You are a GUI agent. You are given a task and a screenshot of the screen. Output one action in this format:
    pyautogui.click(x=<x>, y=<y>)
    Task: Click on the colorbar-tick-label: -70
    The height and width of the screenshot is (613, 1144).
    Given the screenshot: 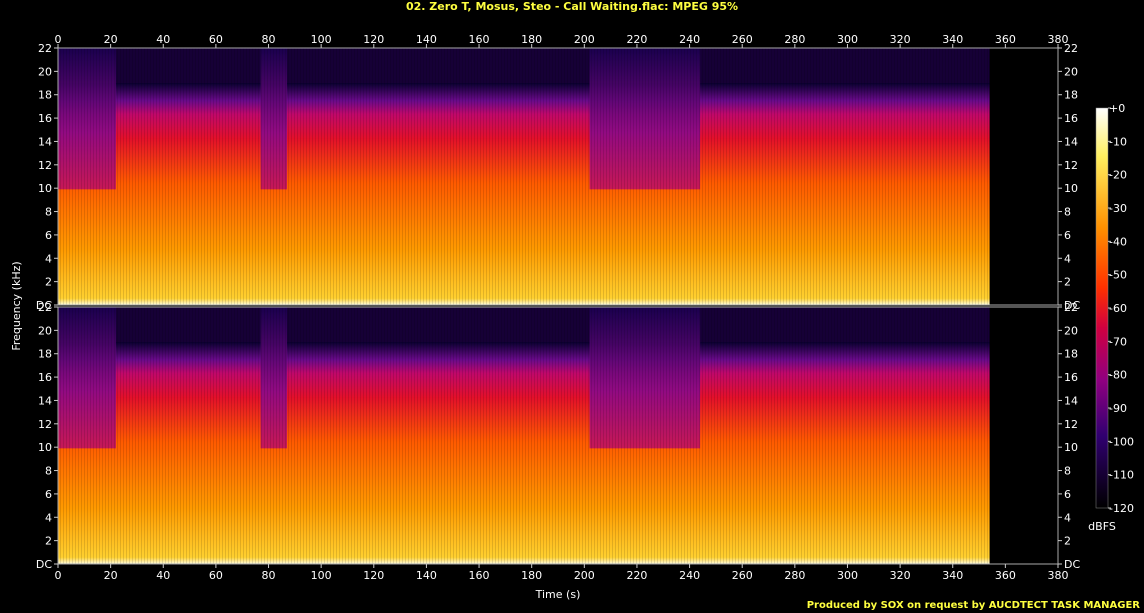 What is the action you would take?
    pyautogui.click(x=1118, y=341)
    